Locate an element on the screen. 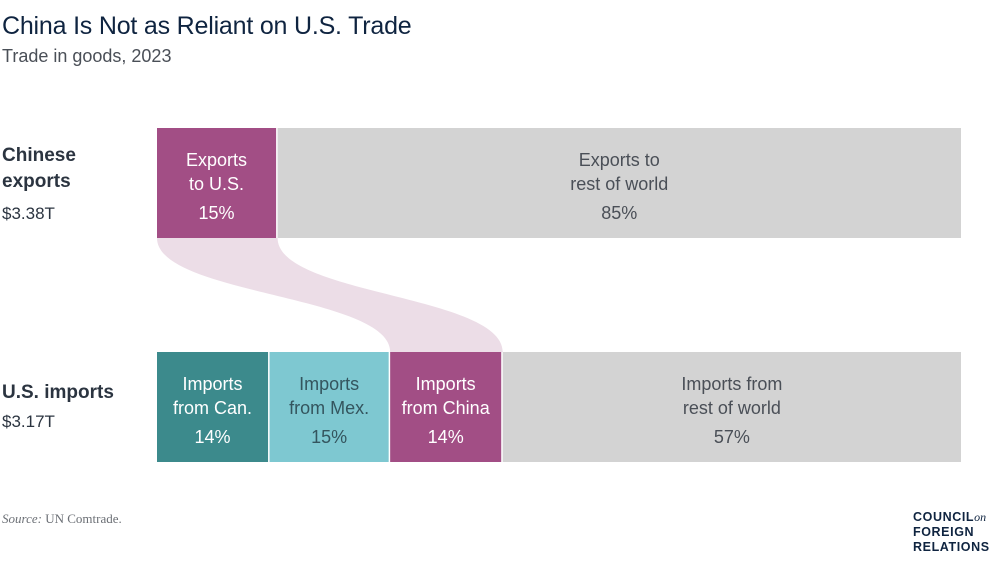  logo-on: on is located at coordinates (980, 517).